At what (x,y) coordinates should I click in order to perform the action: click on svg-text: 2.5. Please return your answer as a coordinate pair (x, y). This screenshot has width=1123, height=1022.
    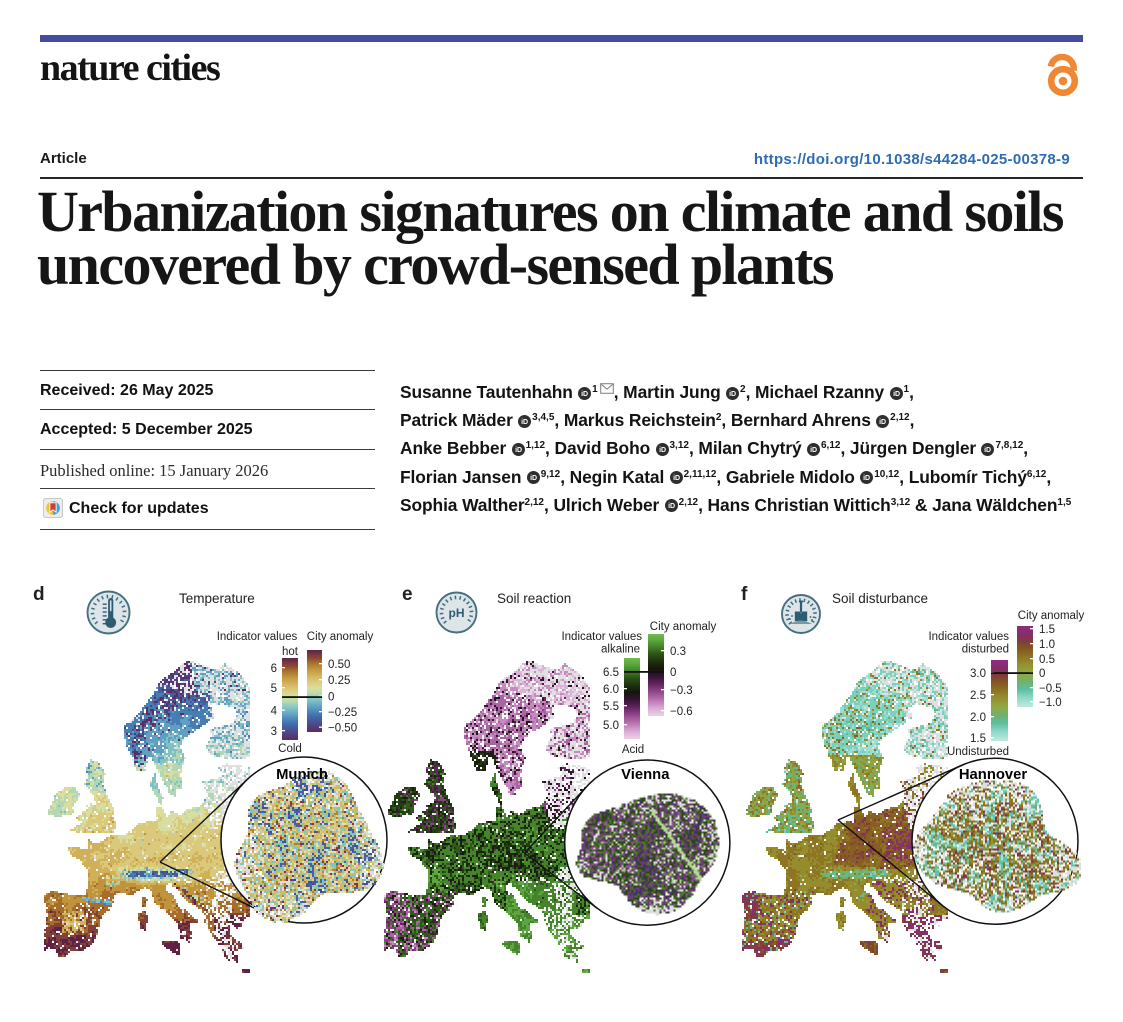
    Looking at the image, I should click on (978, 696).